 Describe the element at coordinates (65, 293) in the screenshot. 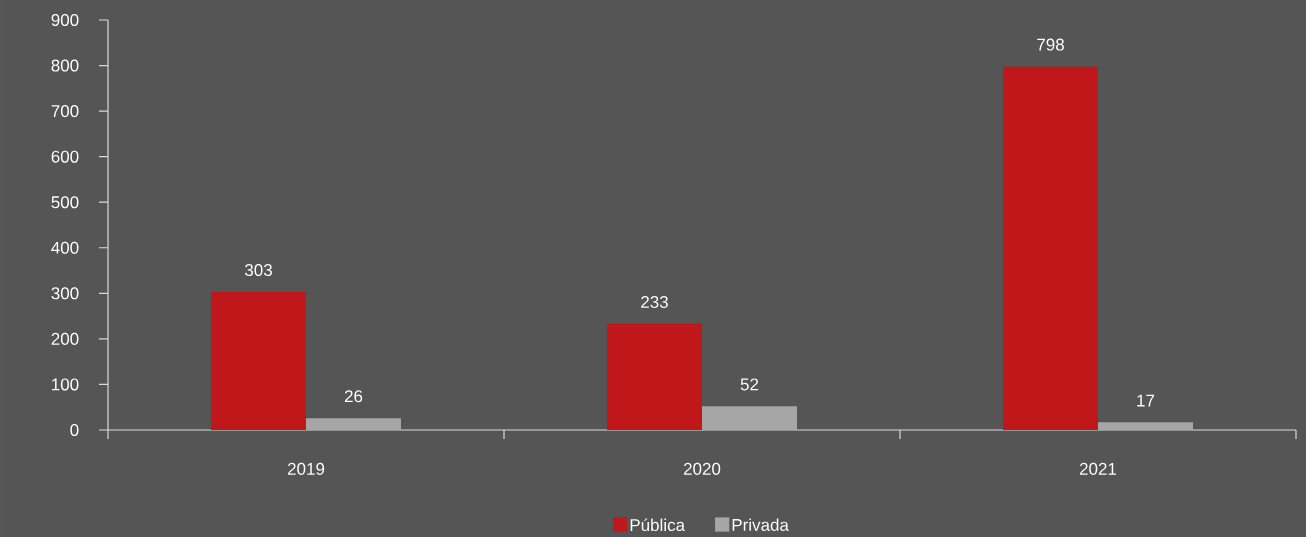

I see `y-tick-label: 300` at that location.